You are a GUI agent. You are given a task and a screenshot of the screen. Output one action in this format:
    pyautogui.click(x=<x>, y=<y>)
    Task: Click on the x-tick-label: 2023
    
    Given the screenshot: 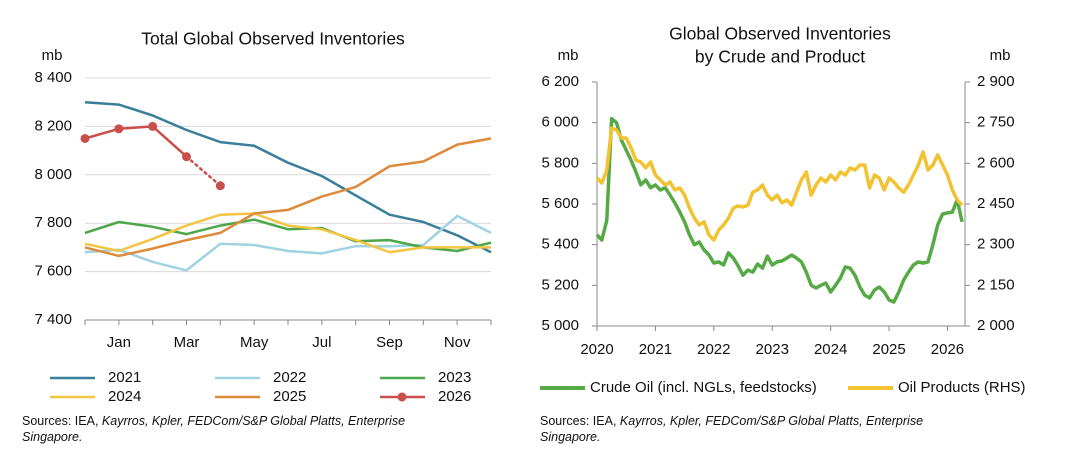 What is the action you would take?
    pyautogui.click(x=772, y=349)
    